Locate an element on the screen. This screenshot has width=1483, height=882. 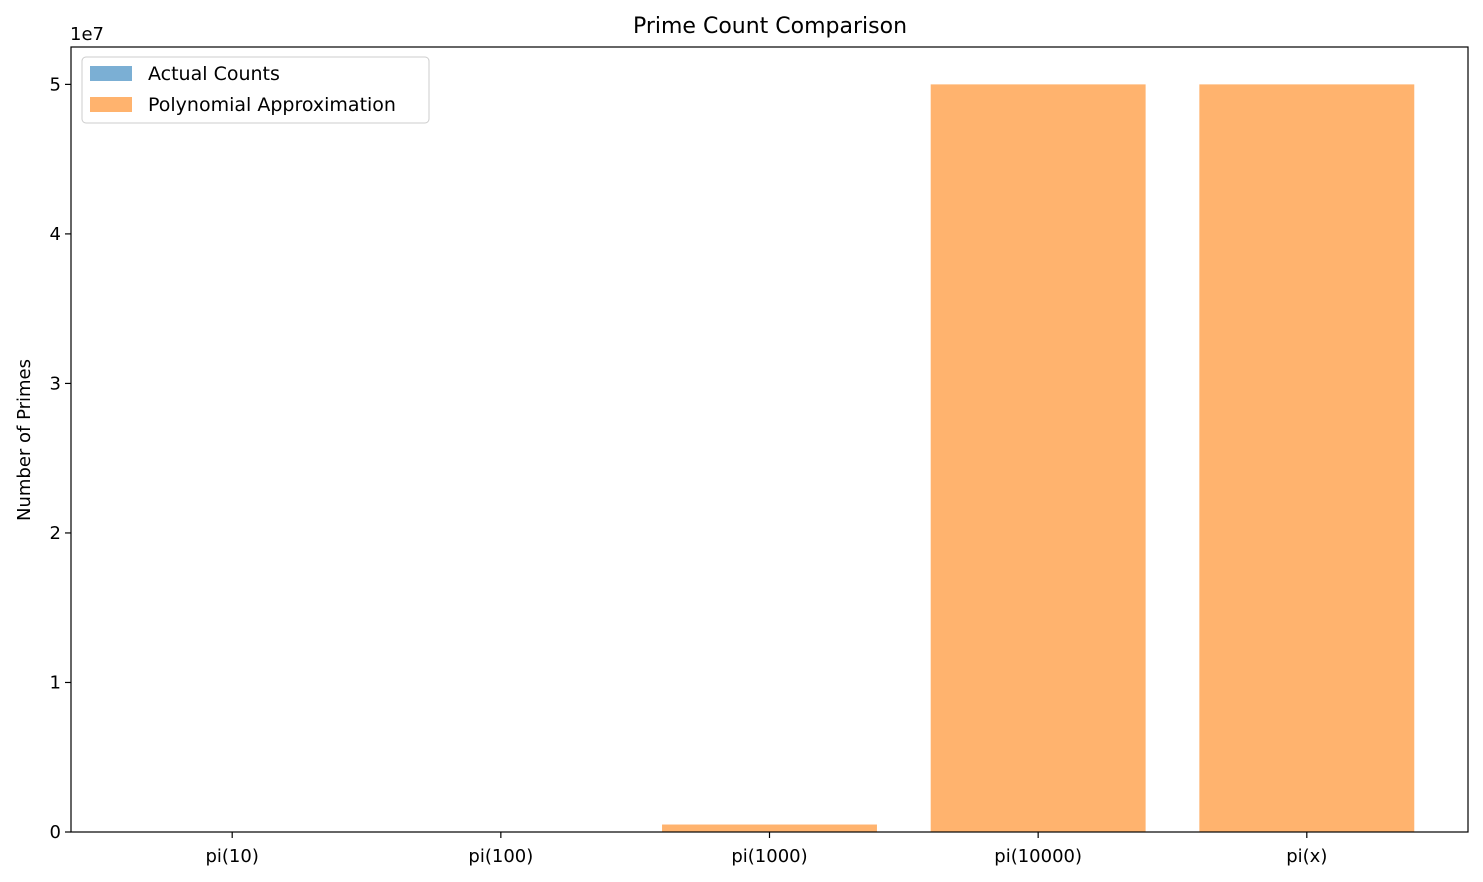
x-tick-label: pi(x) is located at coordinates (1306, 856).